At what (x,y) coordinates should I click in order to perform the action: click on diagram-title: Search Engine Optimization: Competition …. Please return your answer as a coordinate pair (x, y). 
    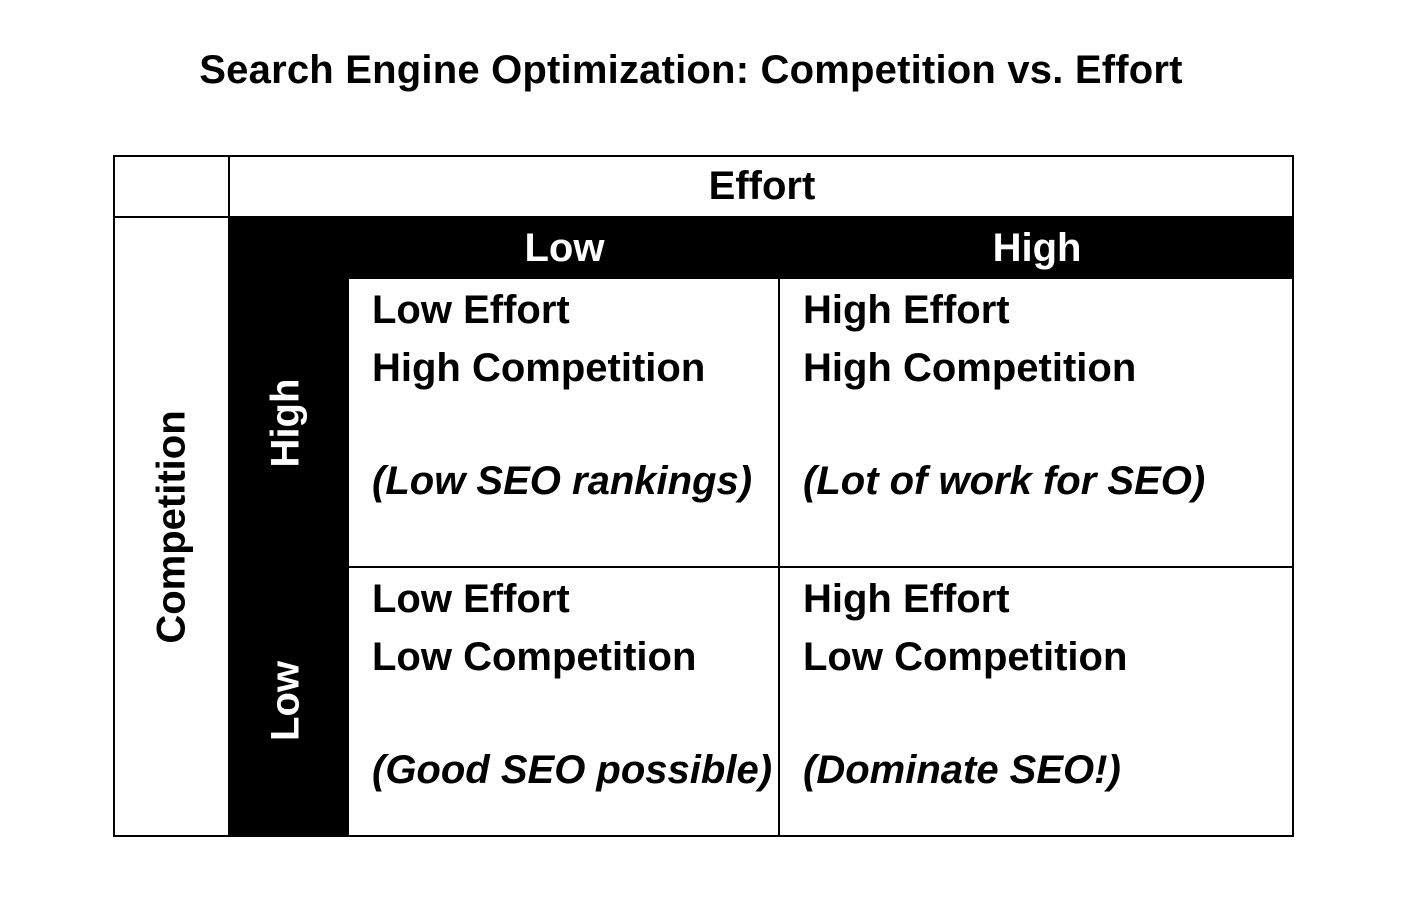
    Looking at the image, I should click on (691, 70).